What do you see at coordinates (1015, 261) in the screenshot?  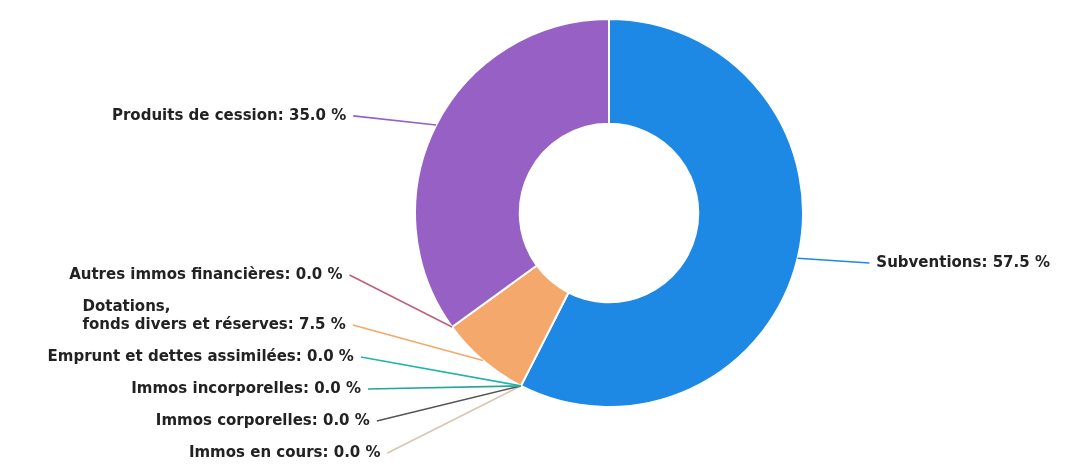 I see `data-label: : 57.5 %` at bounding box center [1015, 261].